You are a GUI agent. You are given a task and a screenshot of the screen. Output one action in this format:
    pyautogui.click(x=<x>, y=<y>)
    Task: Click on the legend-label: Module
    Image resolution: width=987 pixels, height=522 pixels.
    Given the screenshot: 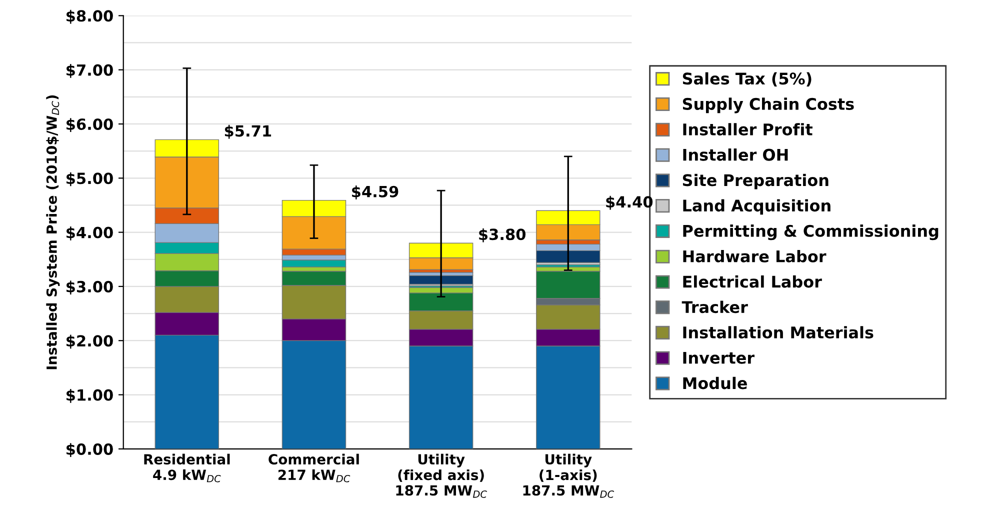 What is the action you would take?
    pyautogui.click(x=715, y=383)
    